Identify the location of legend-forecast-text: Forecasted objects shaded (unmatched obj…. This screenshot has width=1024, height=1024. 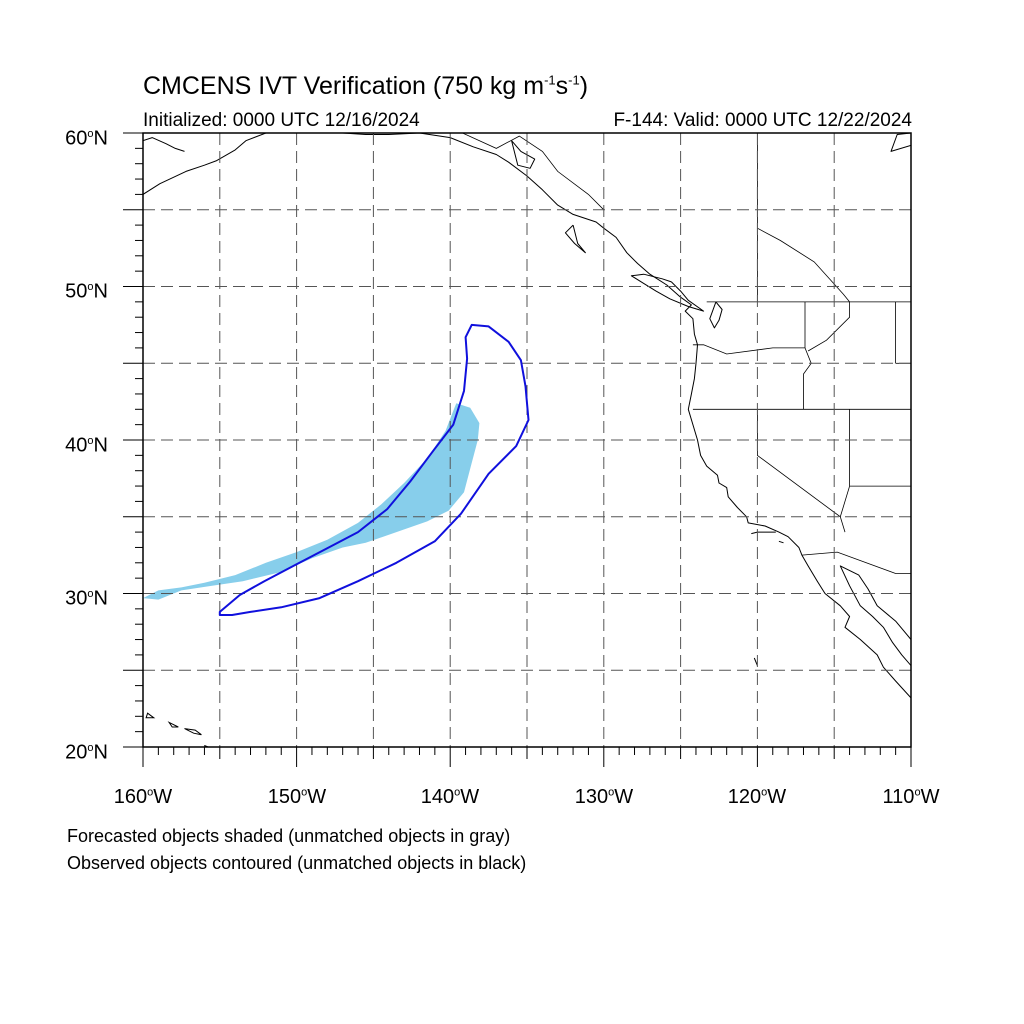
(289, 836).